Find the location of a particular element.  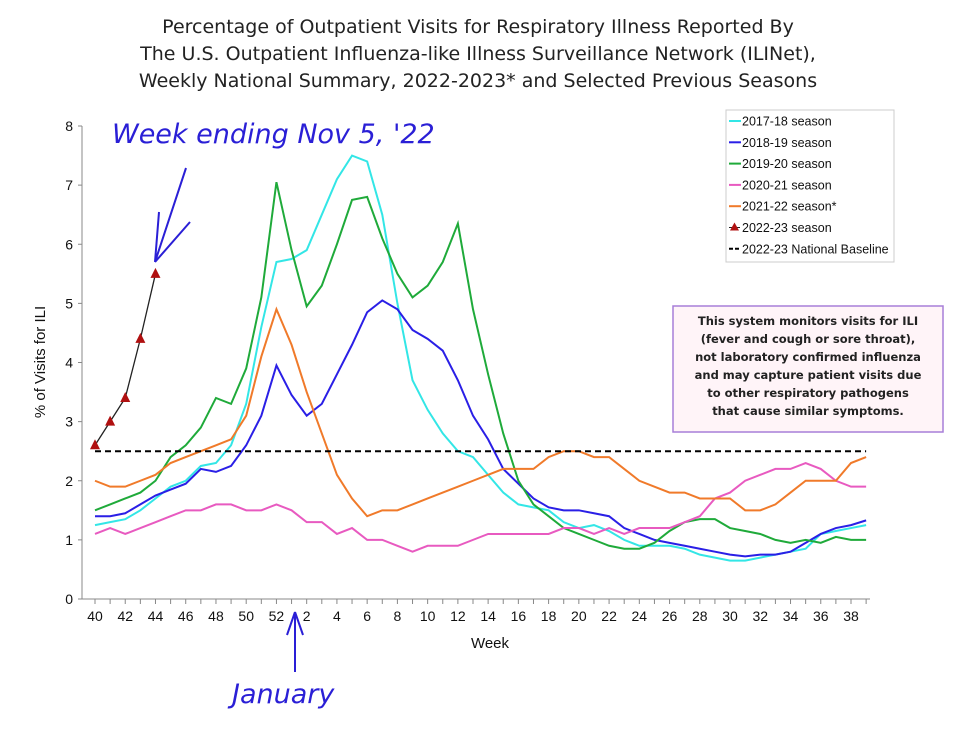

x-tick-label: 32 is located at coordinates (760, 616).